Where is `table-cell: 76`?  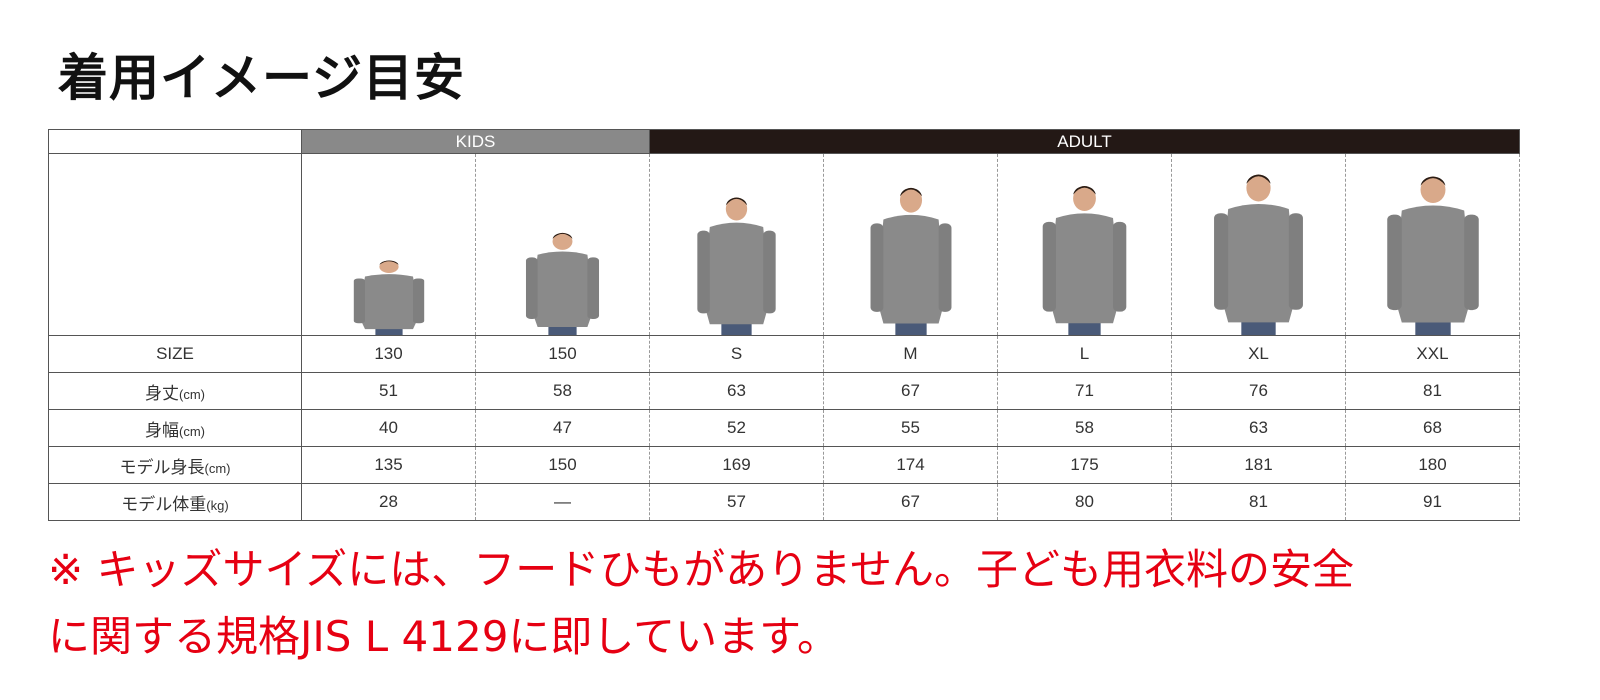
table-cell: 76 is located at coordinates (1258, 391).